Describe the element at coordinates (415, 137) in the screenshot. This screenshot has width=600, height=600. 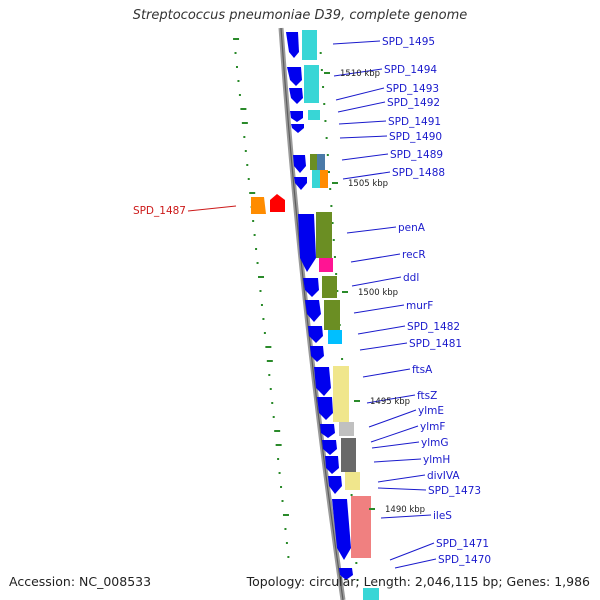
I see `gene-label: SPD_1490` at that location.